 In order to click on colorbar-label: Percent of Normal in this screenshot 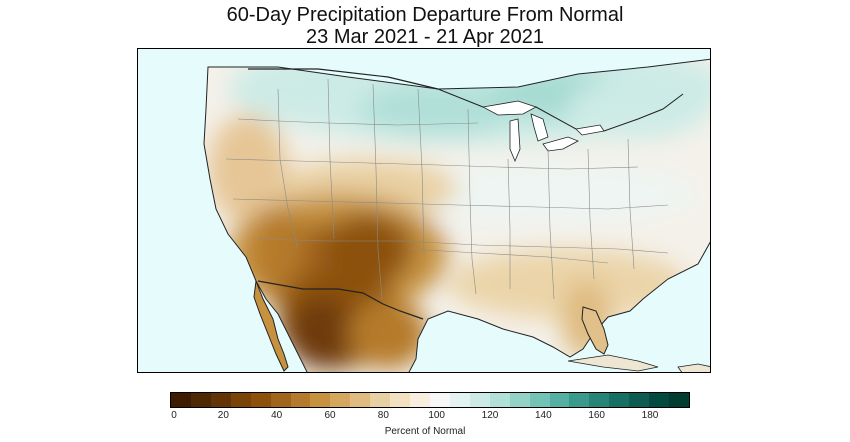, I will do `click(425, 431)`.